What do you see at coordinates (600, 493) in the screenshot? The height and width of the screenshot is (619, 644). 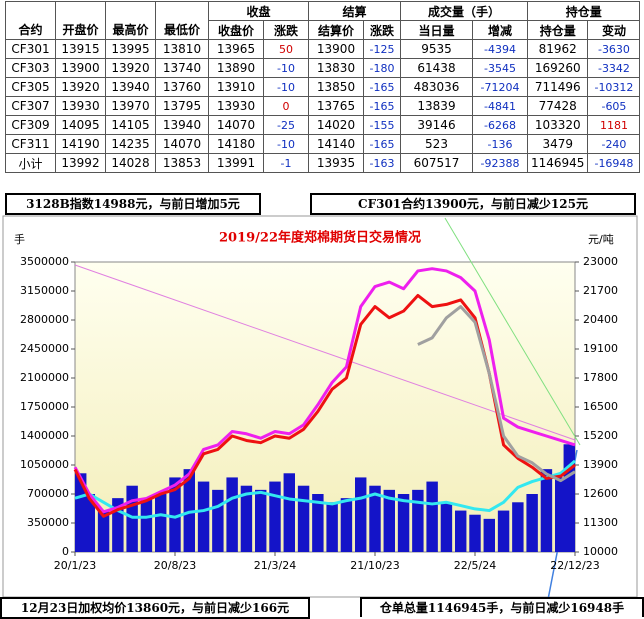 I see `y2-tick-label: 12600` at bounding box center [600, 493].